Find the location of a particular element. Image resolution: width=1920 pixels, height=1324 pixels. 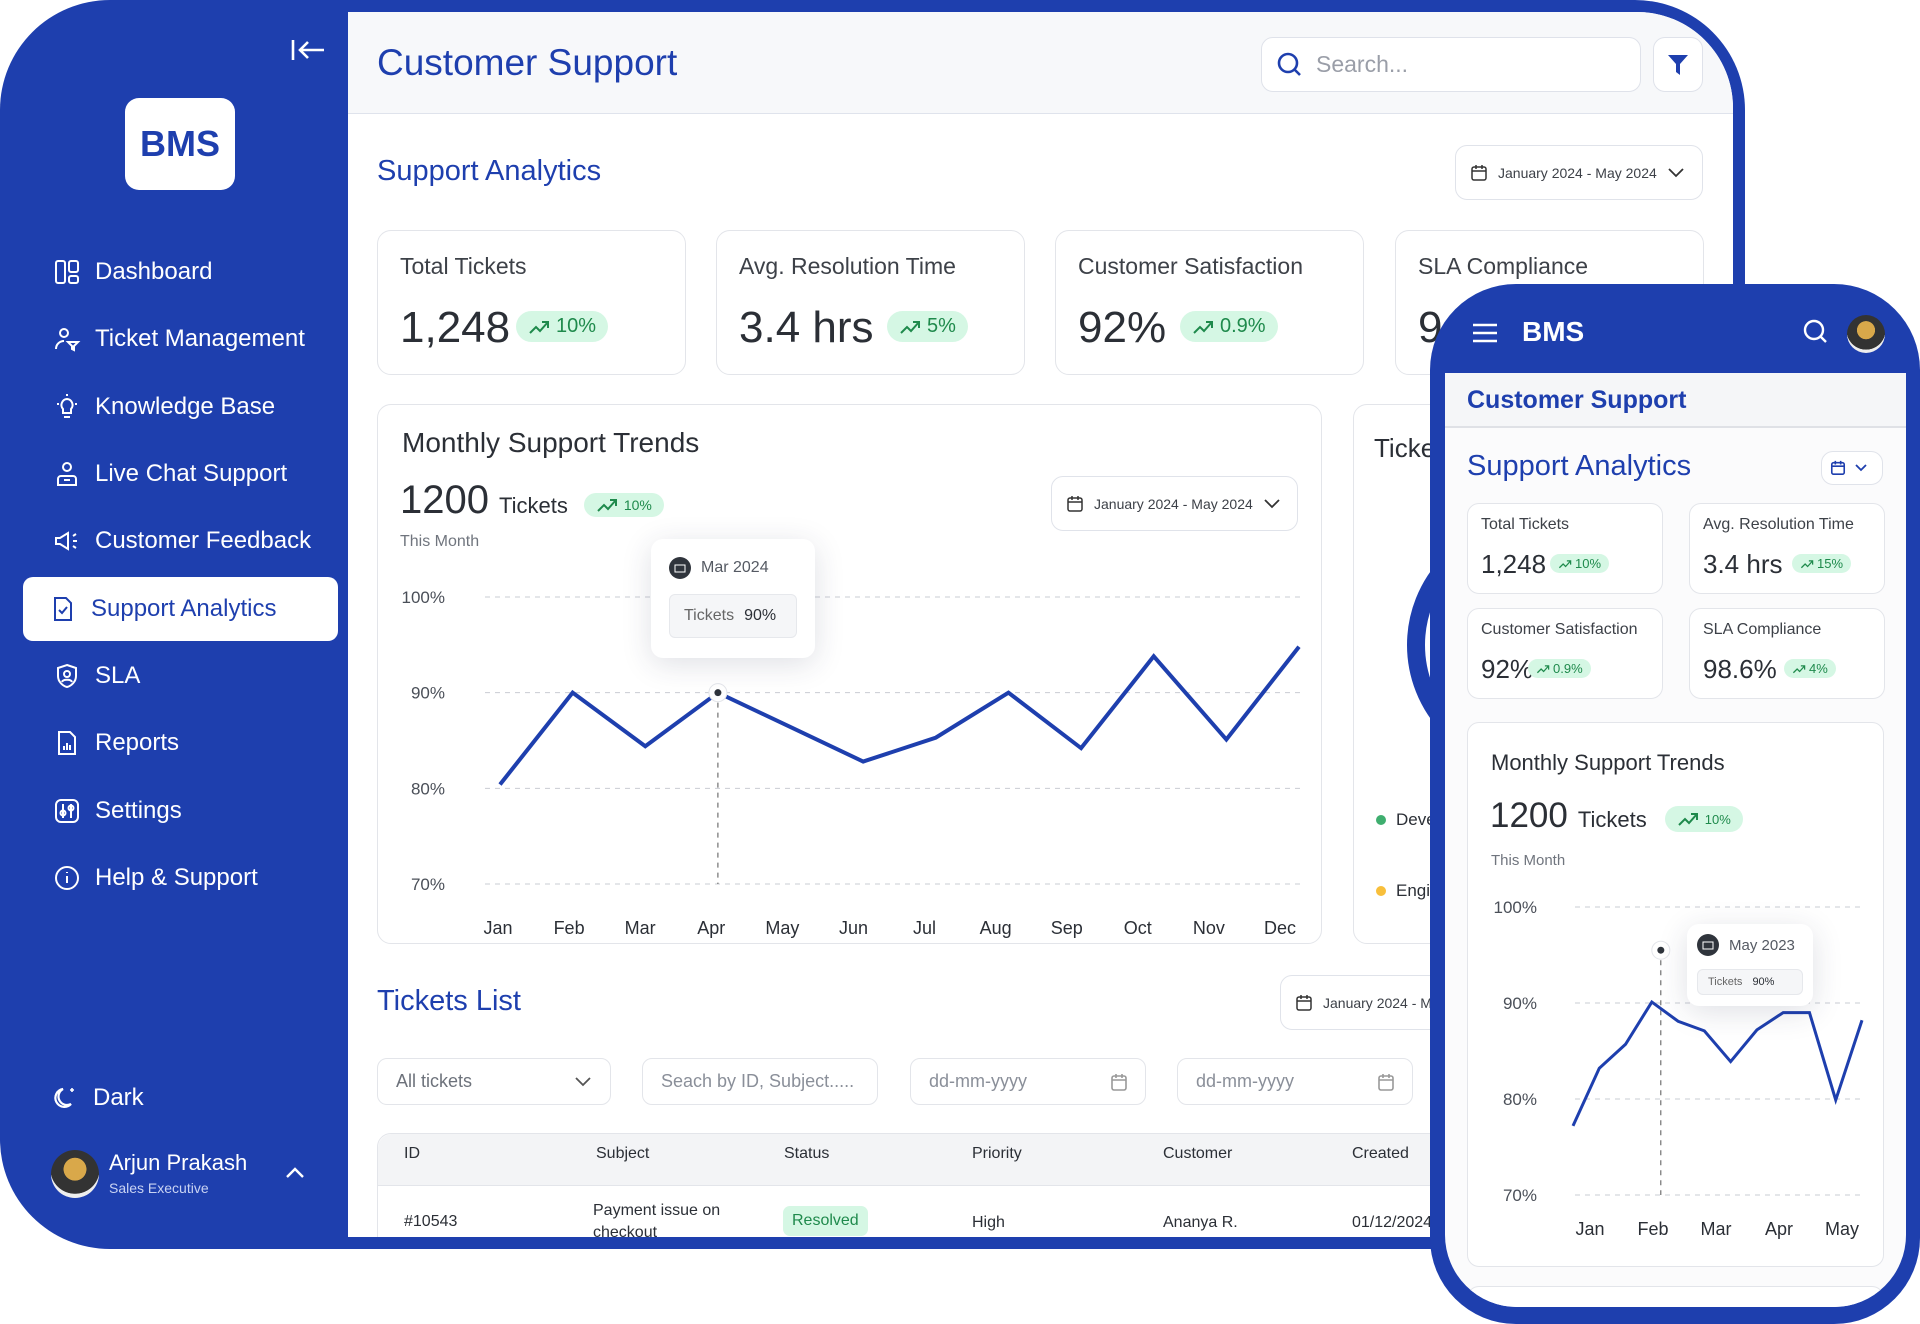

filter-button is located at coordinates (1678, 64).